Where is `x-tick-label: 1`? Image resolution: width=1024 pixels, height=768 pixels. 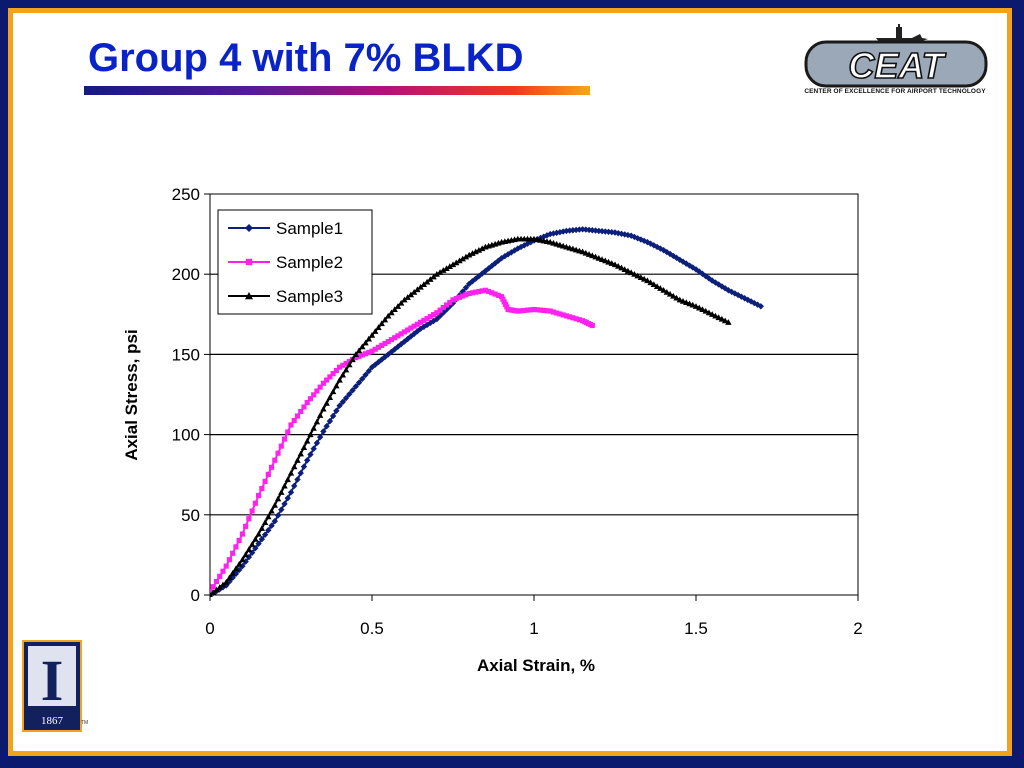
x-tick-label: 1 is located at coordinates (533, 628).